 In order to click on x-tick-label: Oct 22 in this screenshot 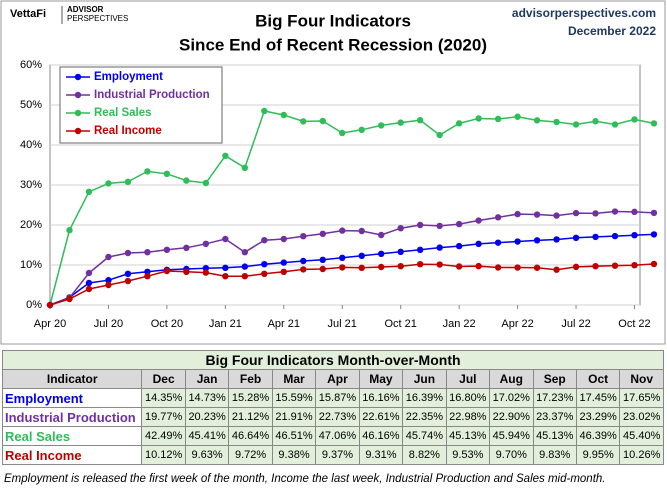, I will do `click(634, 324)`.